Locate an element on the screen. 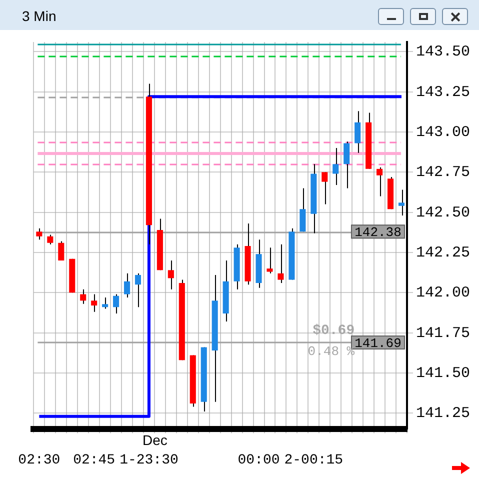 The height and width of the screenshot is (486, 479). y-tick-label: 143.50 is located at coordinates (443, 52).